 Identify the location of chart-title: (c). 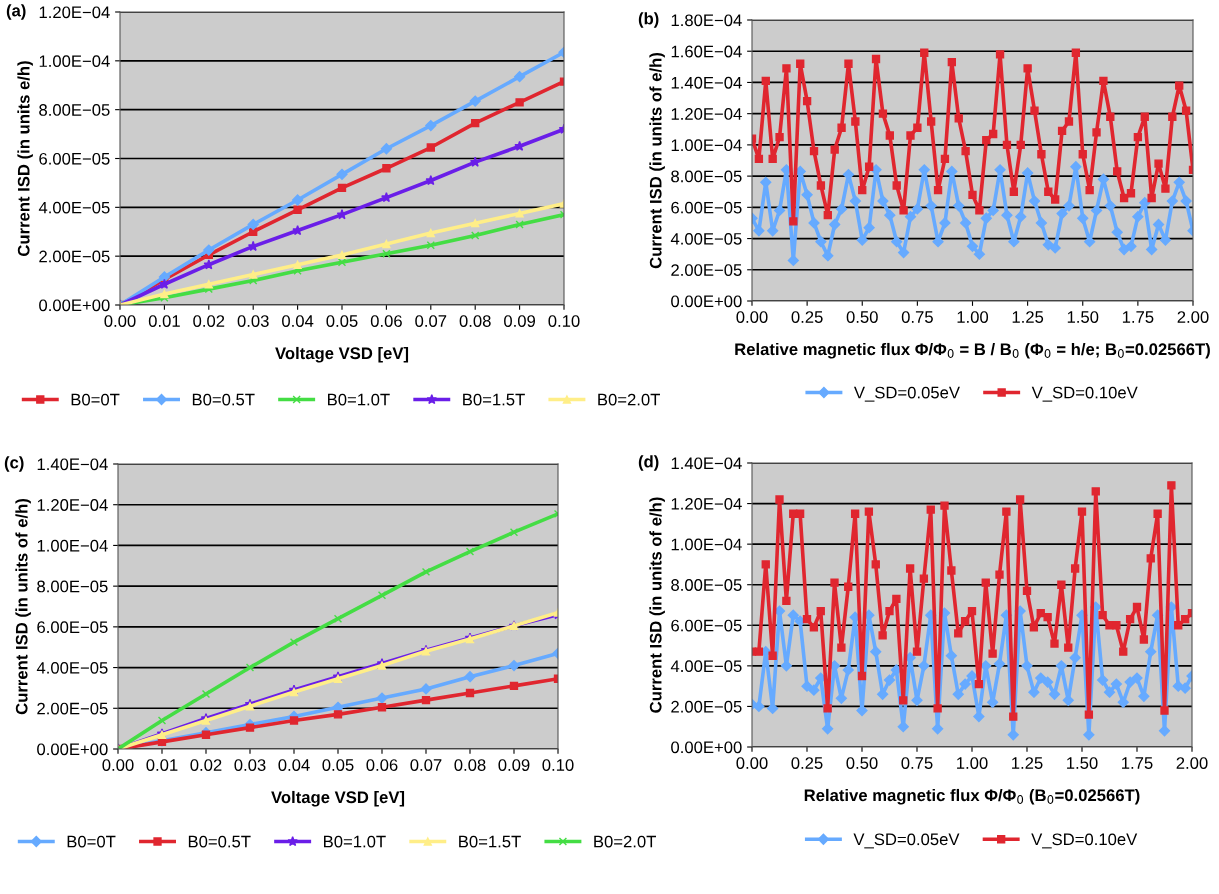
(14, 464).